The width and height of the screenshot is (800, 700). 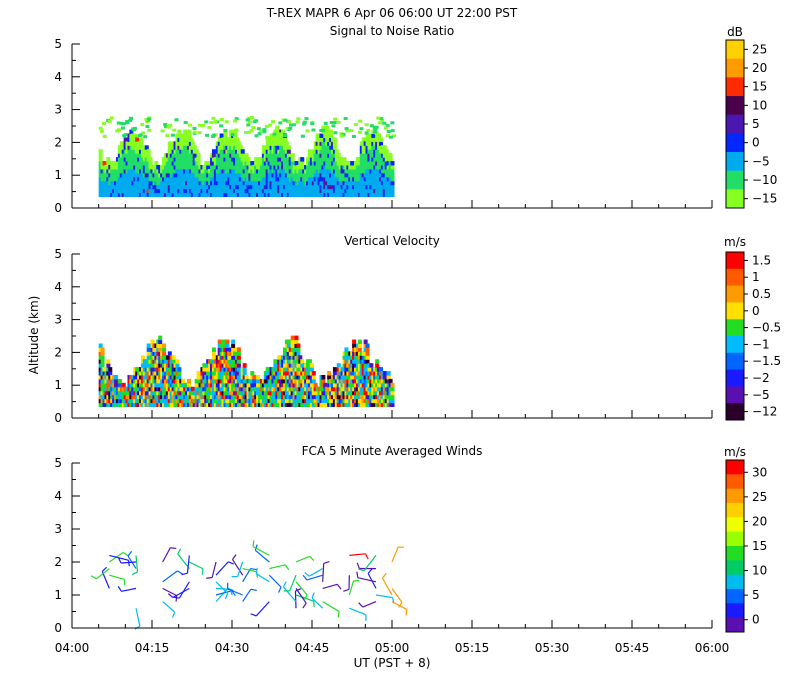 I want to click on colorbar-label: −12, so click(x=764, y=412).